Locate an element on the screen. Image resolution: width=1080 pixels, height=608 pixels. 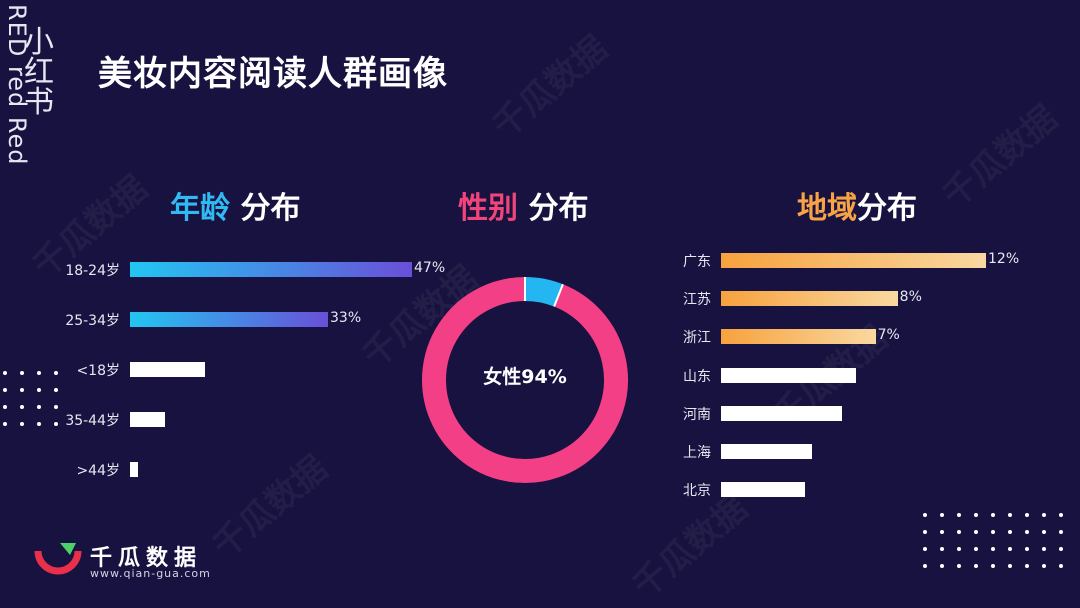
gender-section-title: 性别 分布 is located at coordinates (523, 205).